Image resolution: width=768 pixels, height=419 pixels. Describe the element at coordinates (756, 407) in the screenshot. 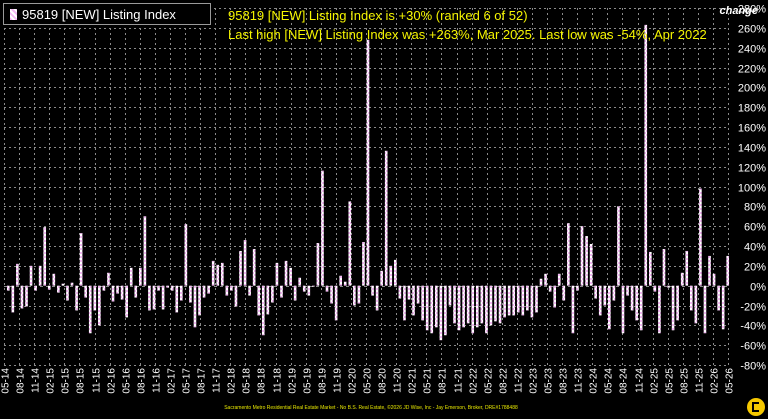

I see `brand-logo-icon` at that location.